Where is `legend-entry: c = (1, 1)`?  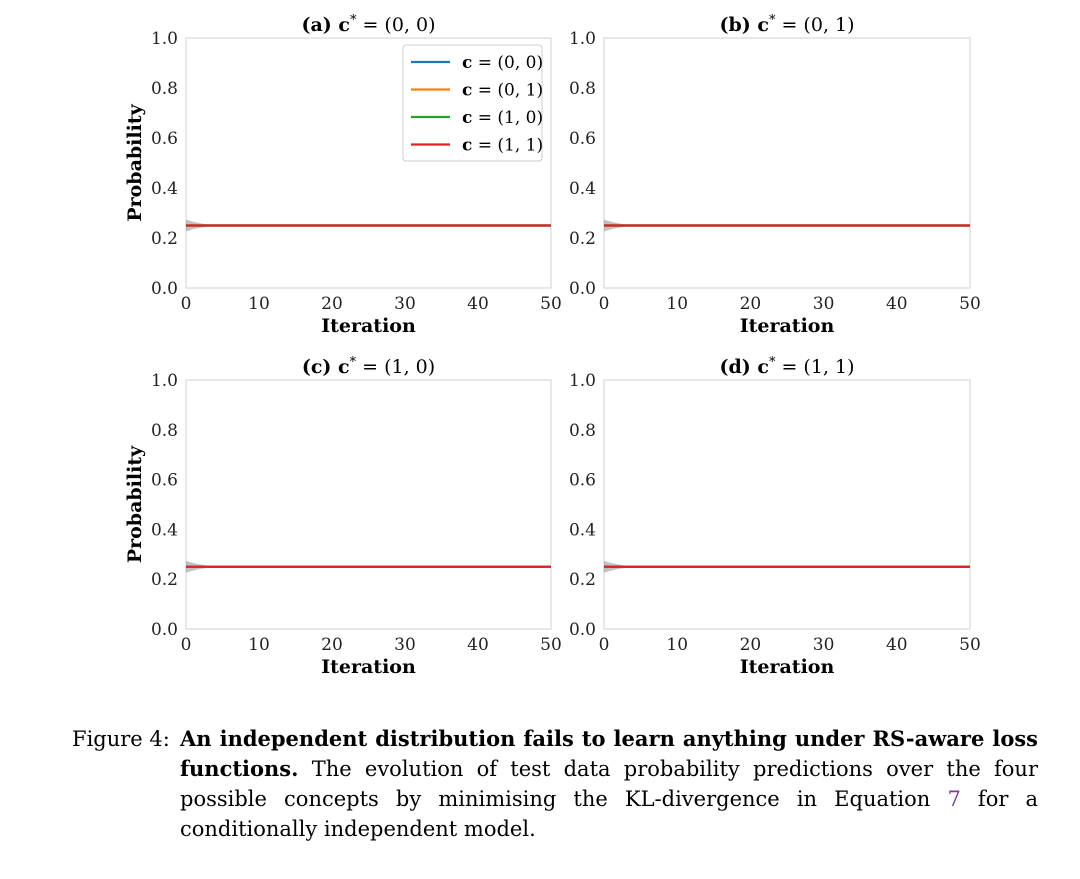
legend-entry: c = (1, 1) is located at coordinates (502, 146).